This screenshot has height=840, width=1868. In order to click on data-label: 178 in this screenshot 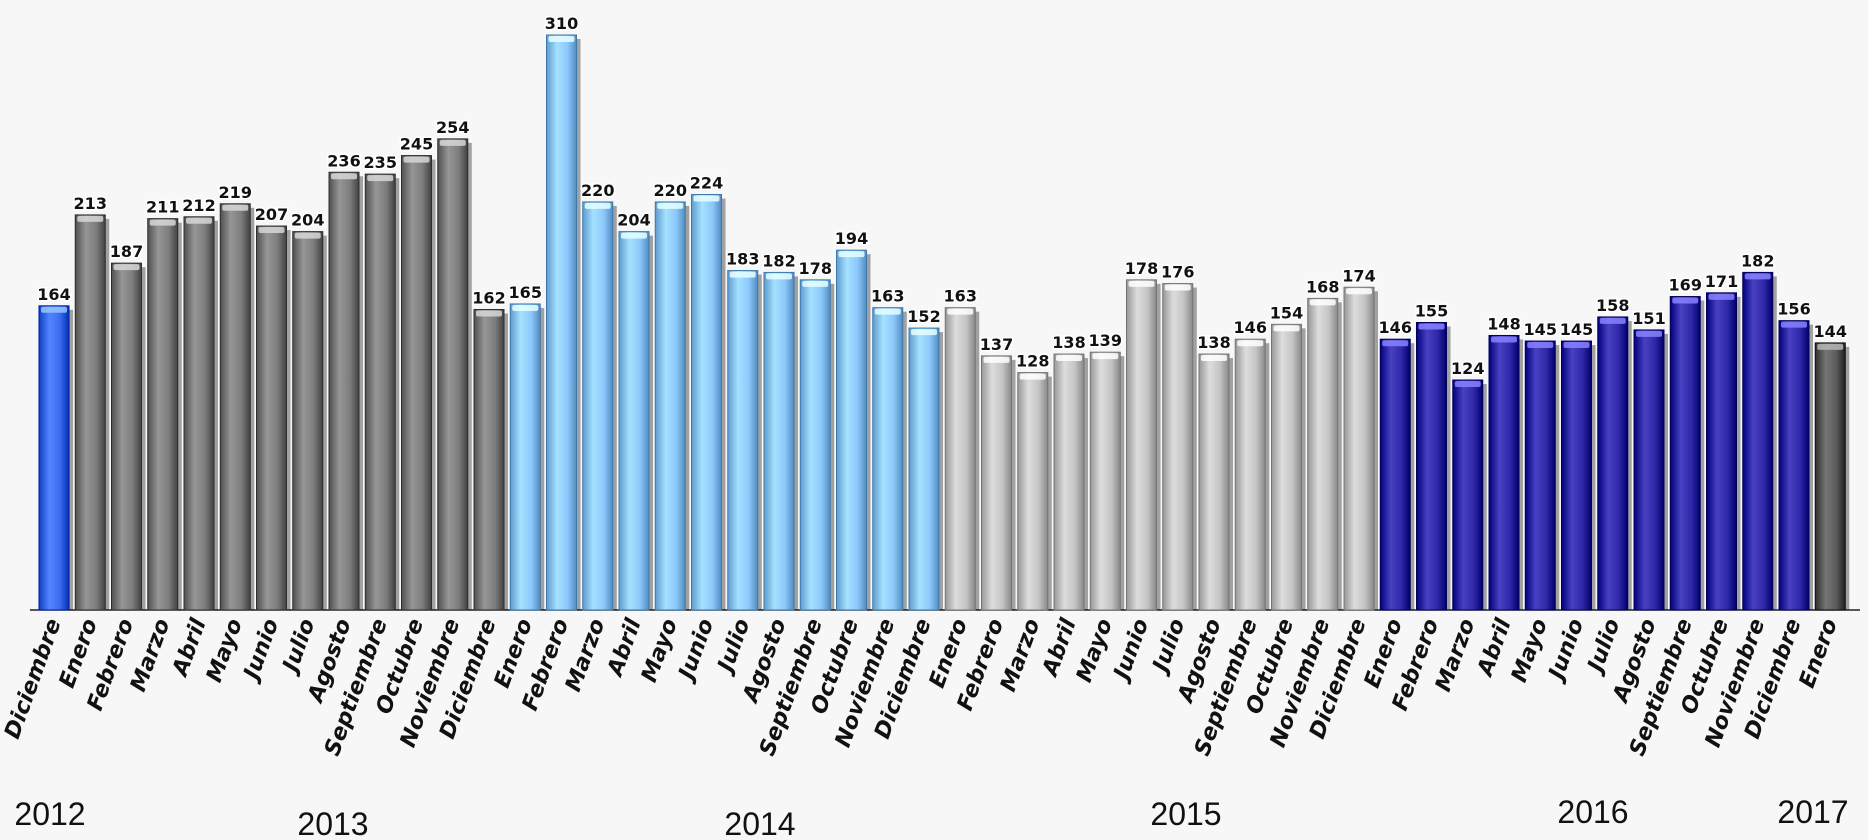, I will do `click(1141, 268)`.